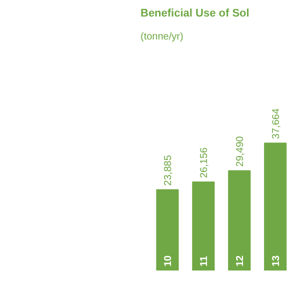 The image size is (300, 300). What do you see at coordinates (195, 14) in the screenshot?
I see `chart-title: Beneficial Use of Sol` at bounding box center [195, 14].